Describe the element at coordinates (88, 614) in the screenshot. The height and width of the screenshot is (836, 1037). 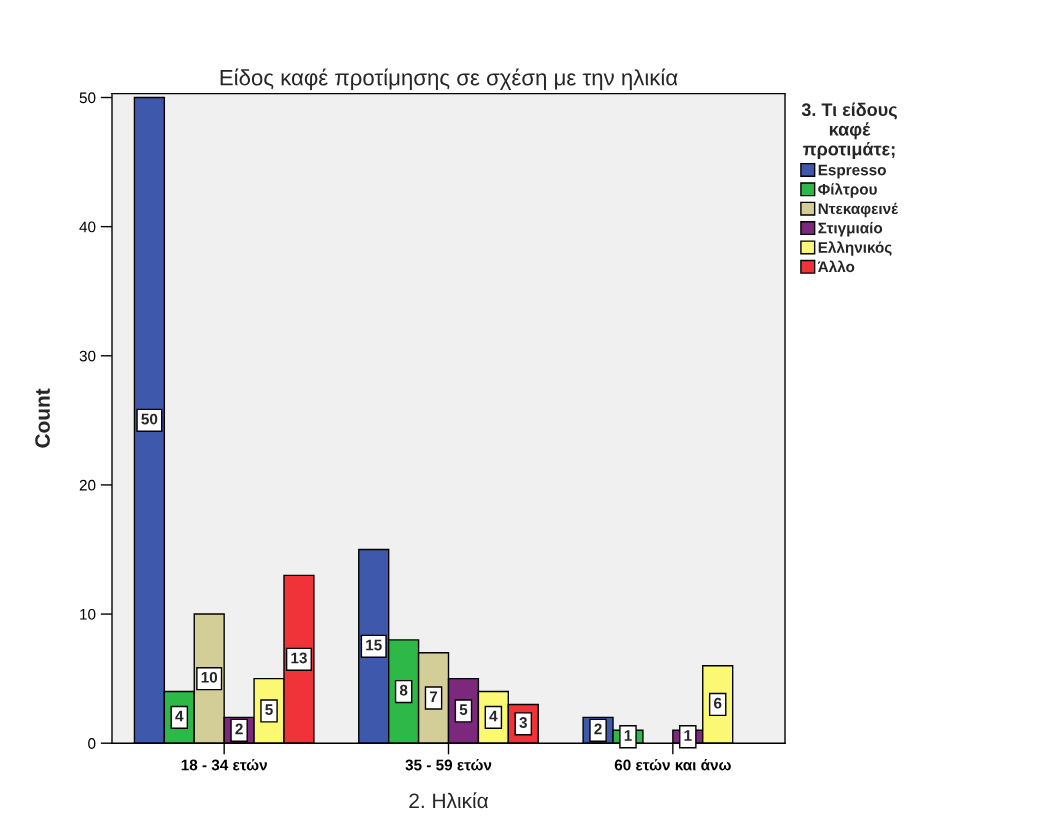
I see `y-tick-label: 10` at that location.